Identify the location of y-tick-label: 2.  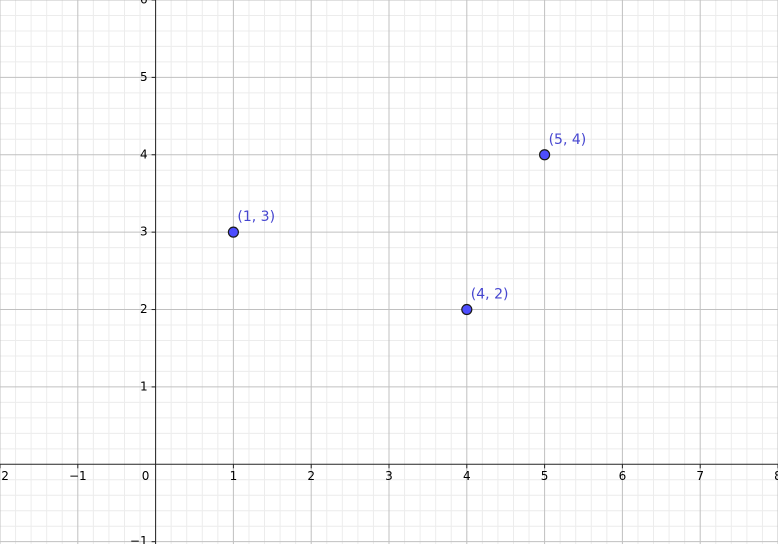
(144, 309).